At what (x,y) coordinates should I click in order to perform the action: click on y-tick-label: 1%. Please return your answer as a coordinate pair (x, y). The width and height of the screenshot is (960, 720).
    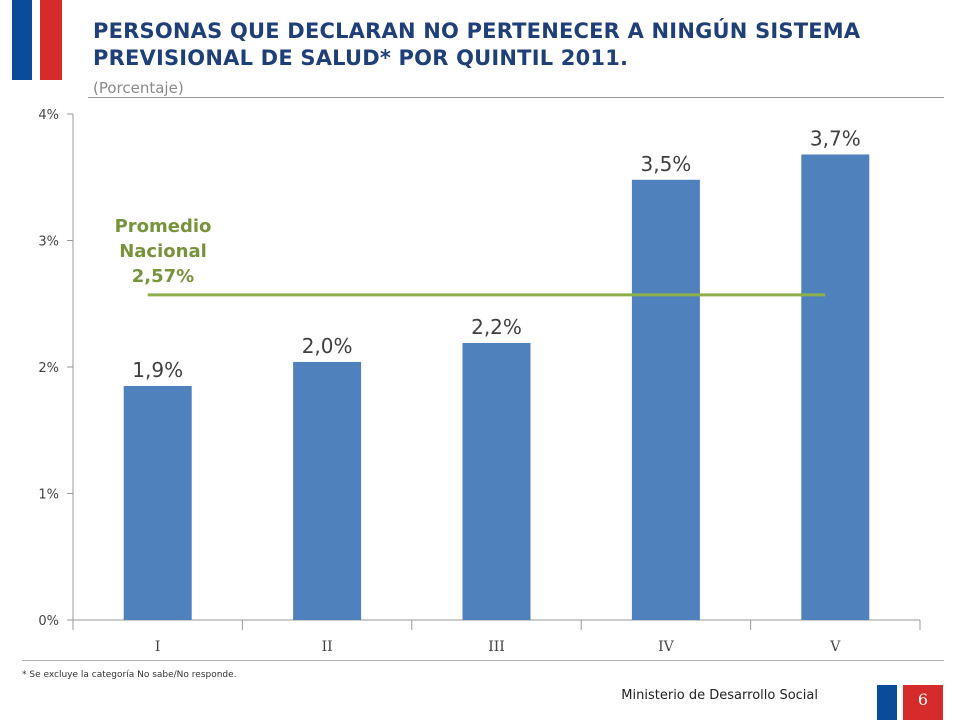
    Looking at the image, I should click on (48, 495).